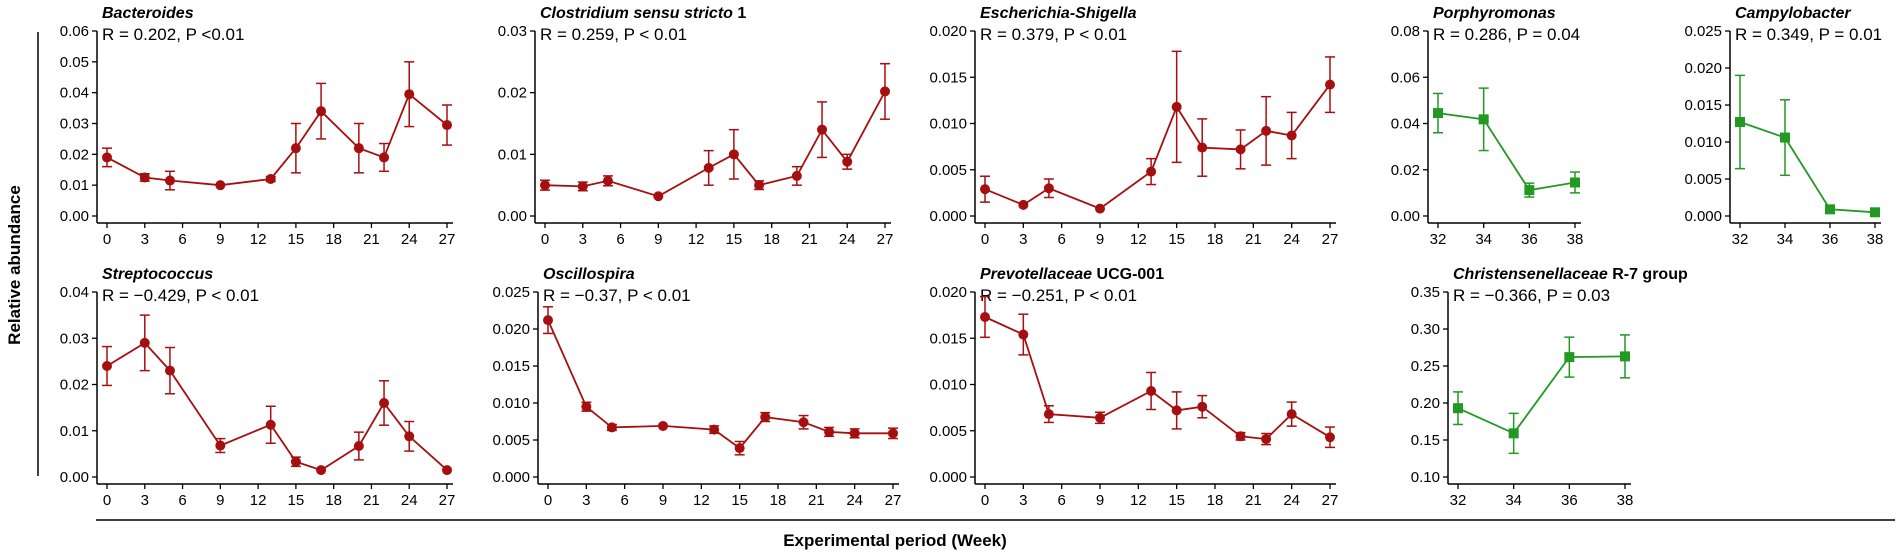 The image size is (1902, 556). What do you see at coordinates (1061, 239) in the screenshot?
I see `x-tick-label: 6` at bounding box center [1061, 239].